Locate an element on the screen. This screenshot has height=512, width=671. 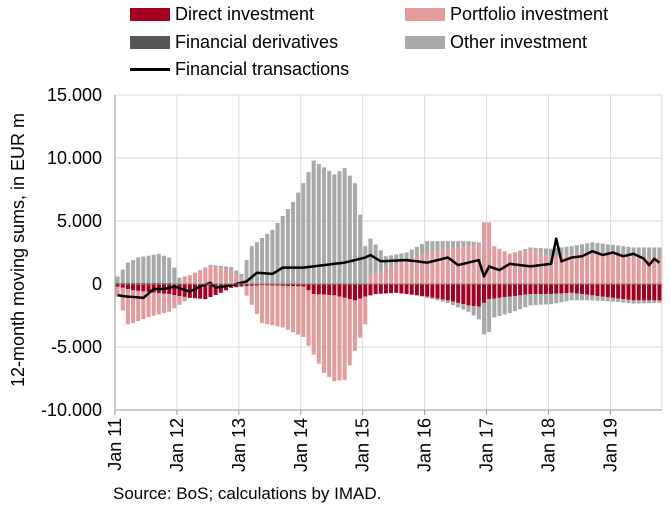
legend-swatch-portfolio is located at coordinates (425, 14).